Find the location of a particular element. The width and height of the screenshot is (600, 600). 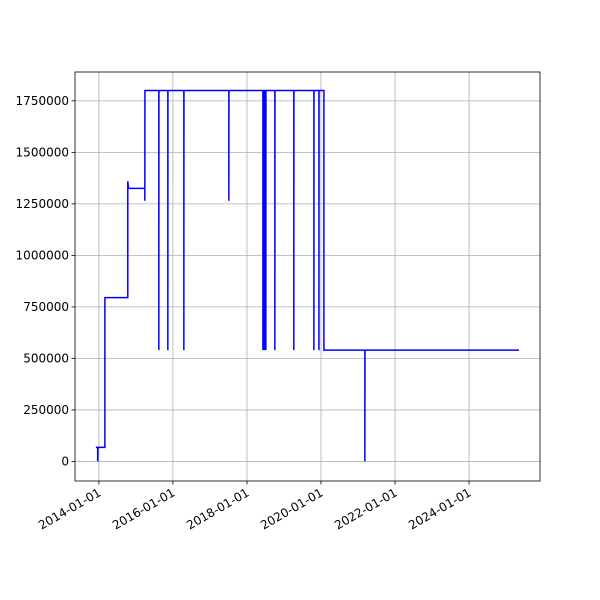

y-tick-label: 1500000 is located at coordinates (42, 152).